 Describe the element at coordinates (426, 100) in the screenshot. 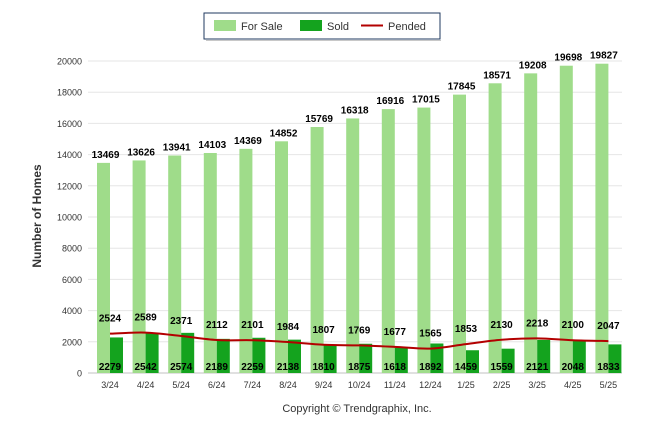

I see `for-sale-data-label: 17015` at that location.